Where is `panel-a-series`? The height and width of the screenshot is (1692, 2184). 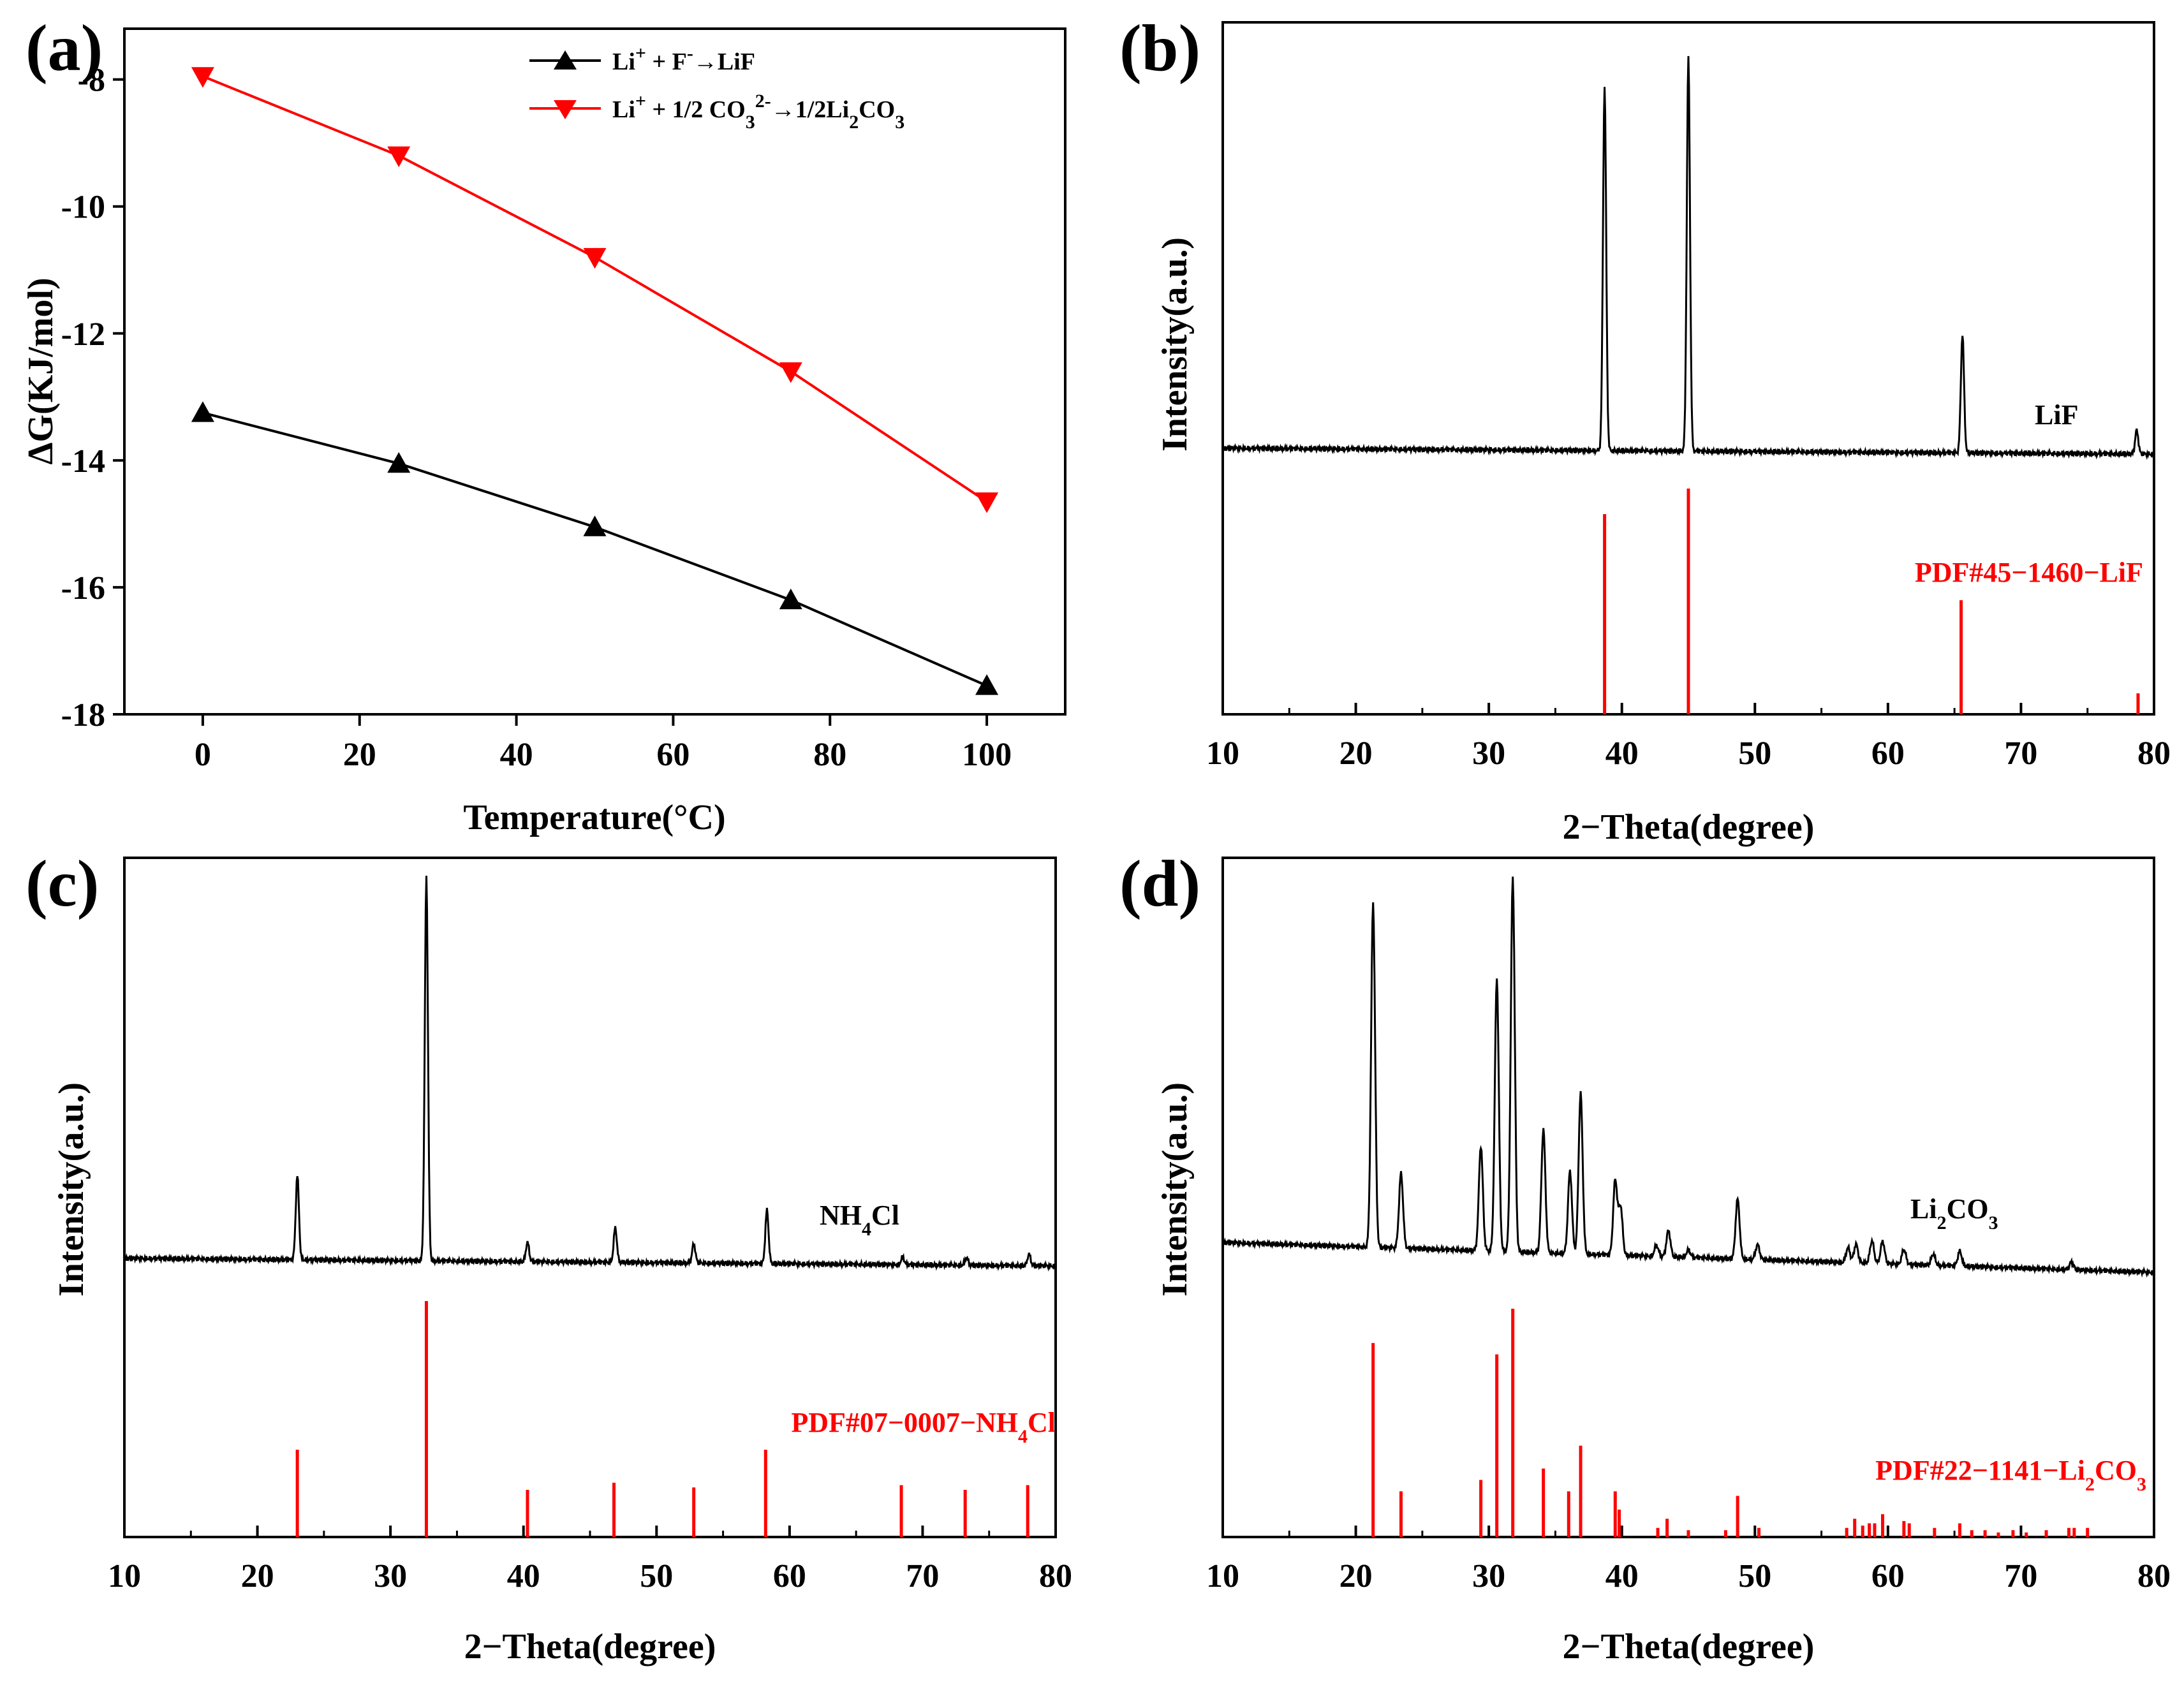
panel-a-series is located at coordinates (595, 381).